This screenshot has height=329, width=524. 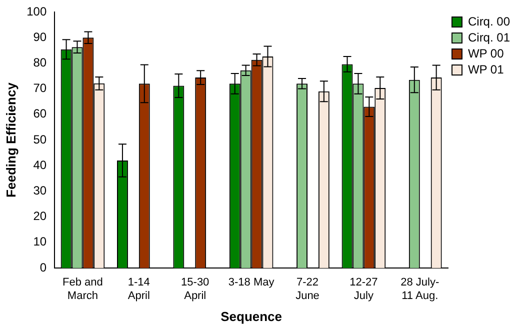 I want to click on x-tick-label: 12-27 July, so click(x=364, y=289).